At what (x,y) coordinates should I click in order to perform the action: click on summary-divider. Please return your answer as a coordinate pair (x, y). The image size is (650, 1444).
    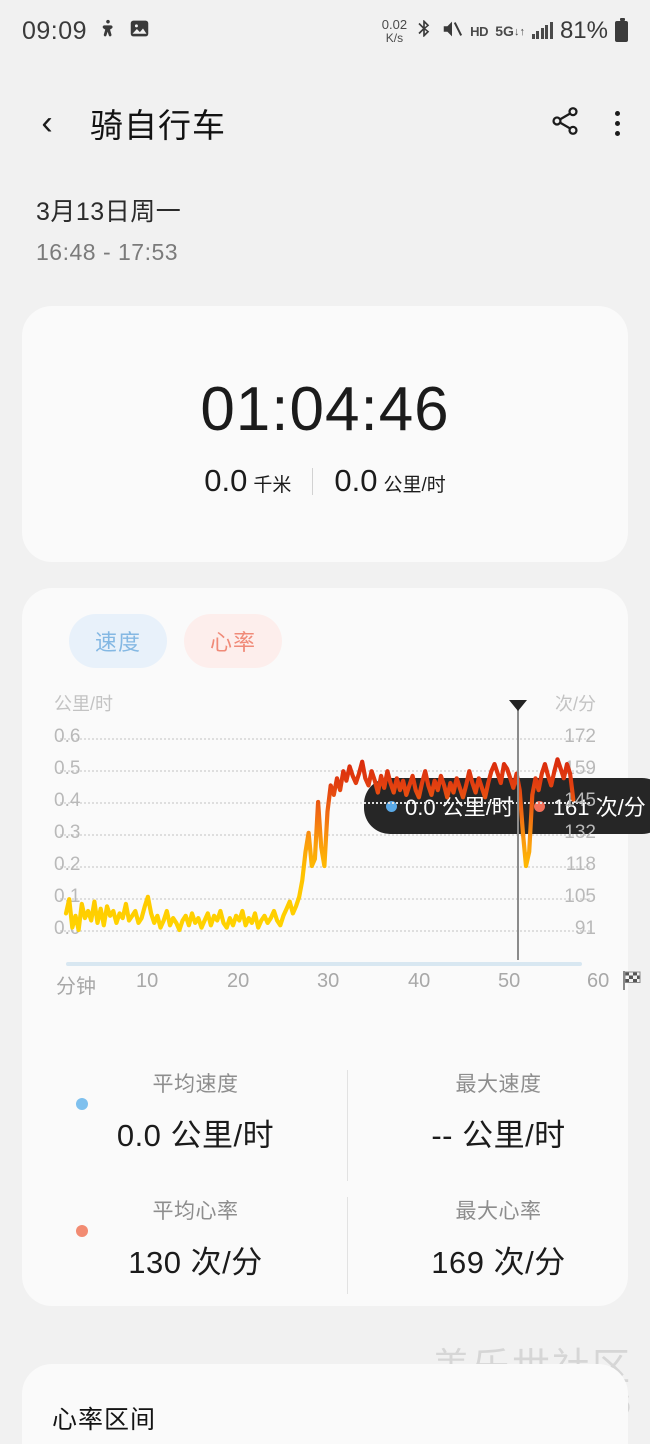
    Looking at the image, I should click on (313, 481).